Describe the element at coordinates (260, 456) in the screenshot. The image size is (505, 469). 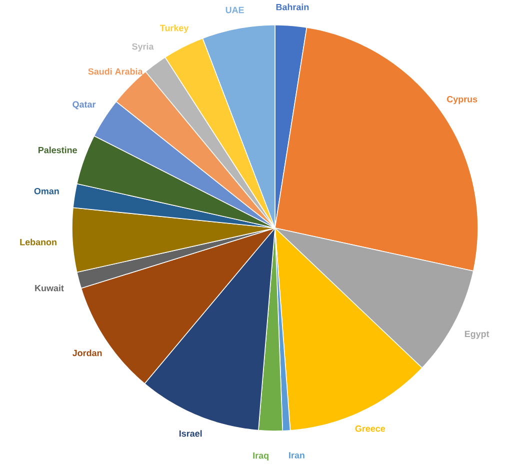
I see `slice-label: Iraq` at that location.